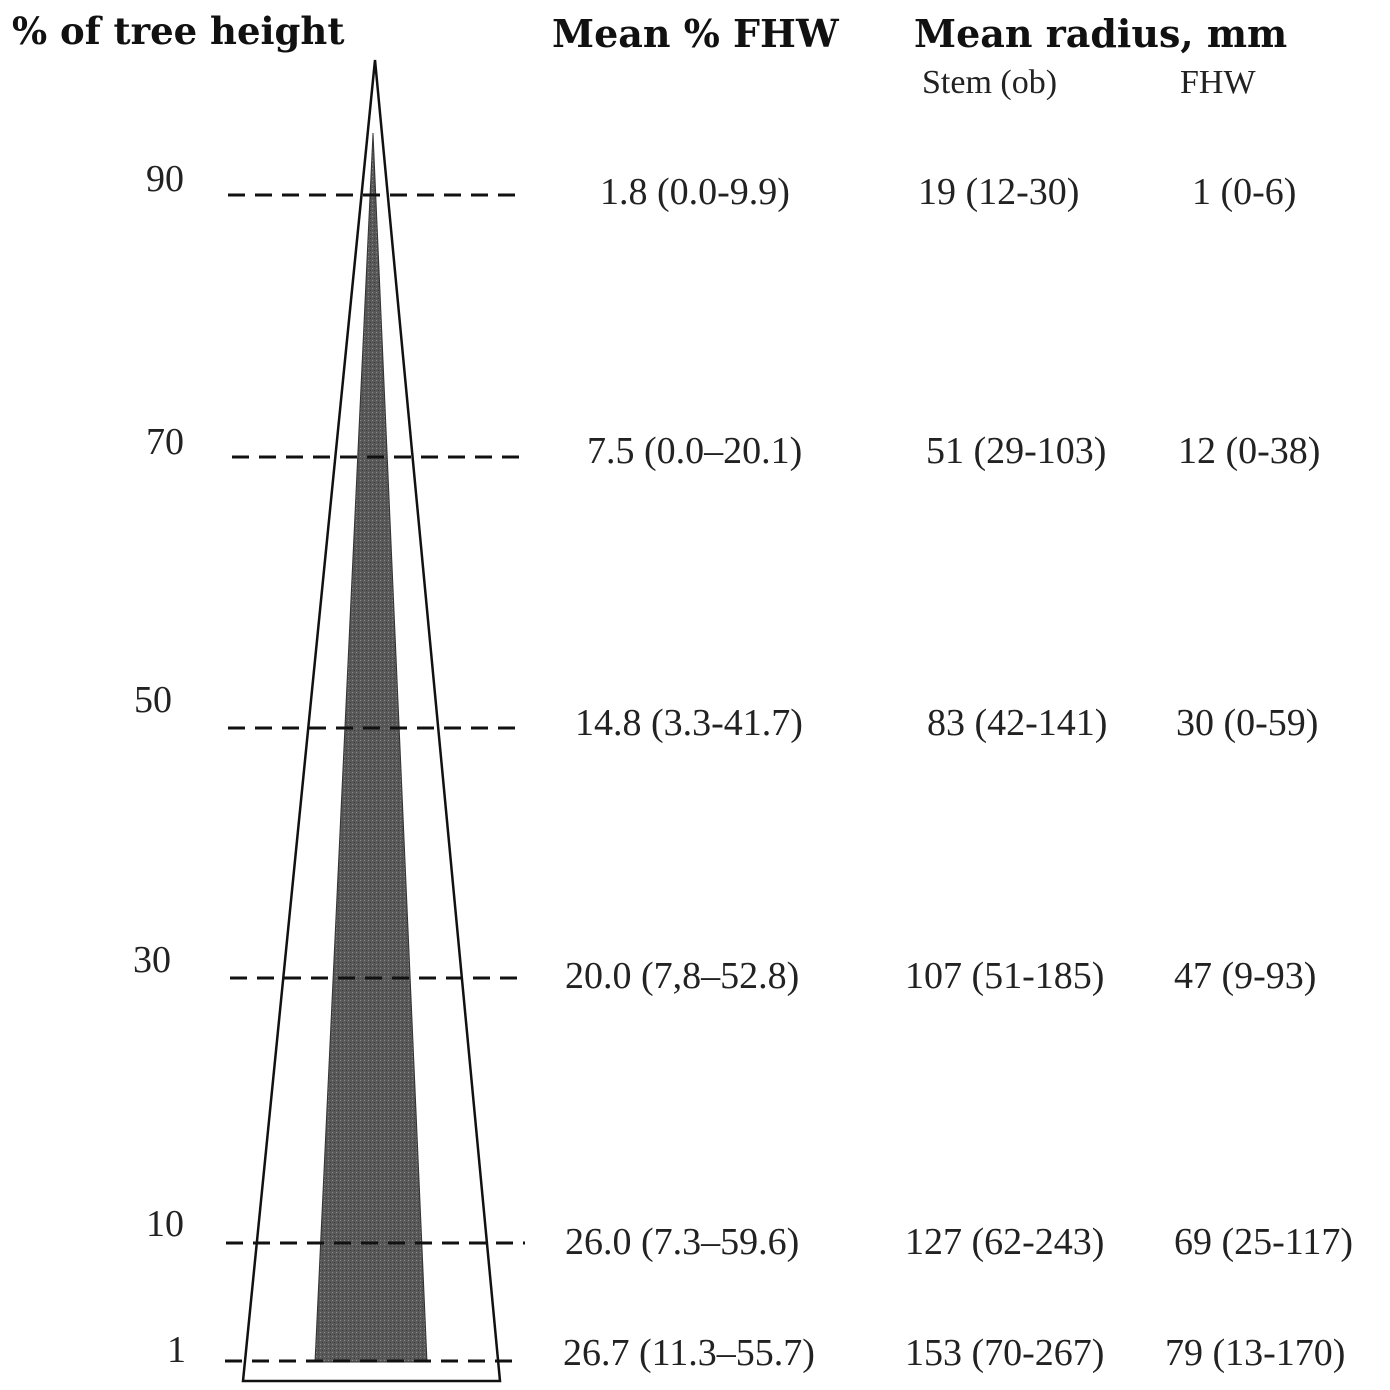 This screenshot has height=1390, width=1390. Describe the element at coordinates (1249, 451) in the screenshot. I see `fhw-radius-value: 12 (0-38)` at that location.